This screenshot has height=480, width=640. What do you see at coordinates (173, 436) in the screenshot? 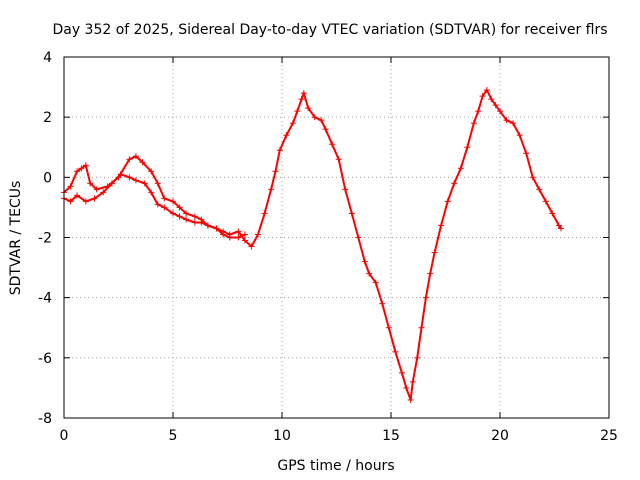
I see `x-tick-label: 5` at bounding box center [173, 436].